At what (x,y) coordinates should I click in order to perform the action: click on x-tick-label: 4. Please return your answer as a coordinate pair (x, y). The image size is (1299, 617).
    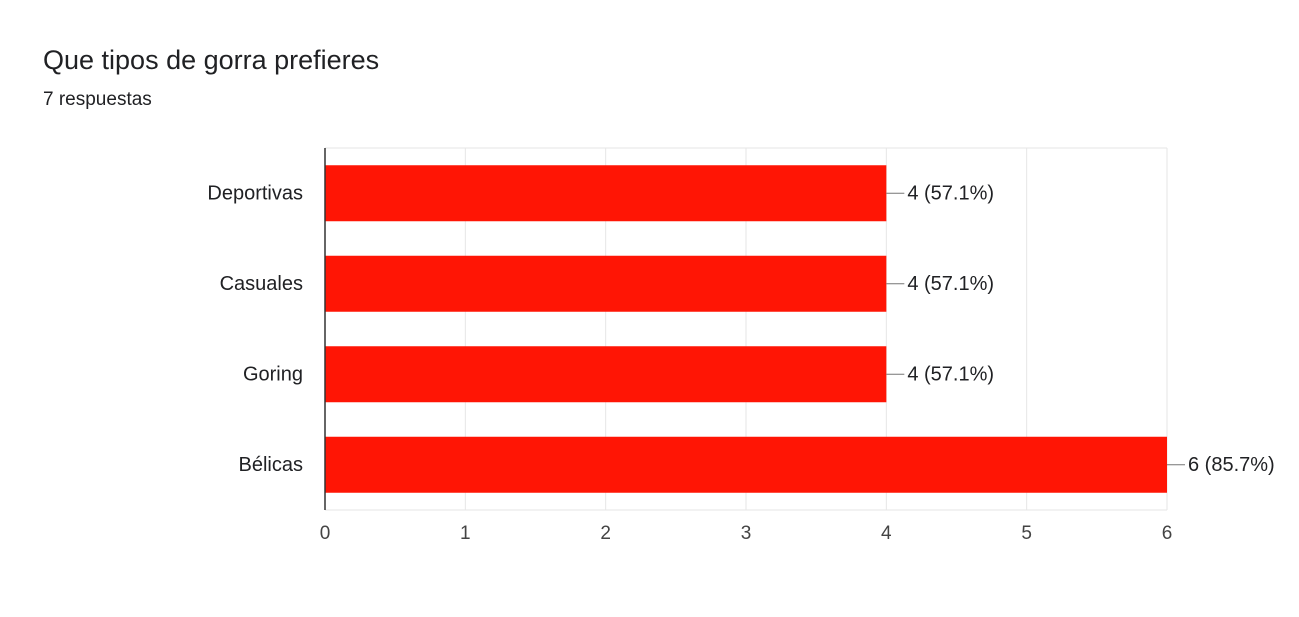
    Looking at the image, I should click on (886, 533).